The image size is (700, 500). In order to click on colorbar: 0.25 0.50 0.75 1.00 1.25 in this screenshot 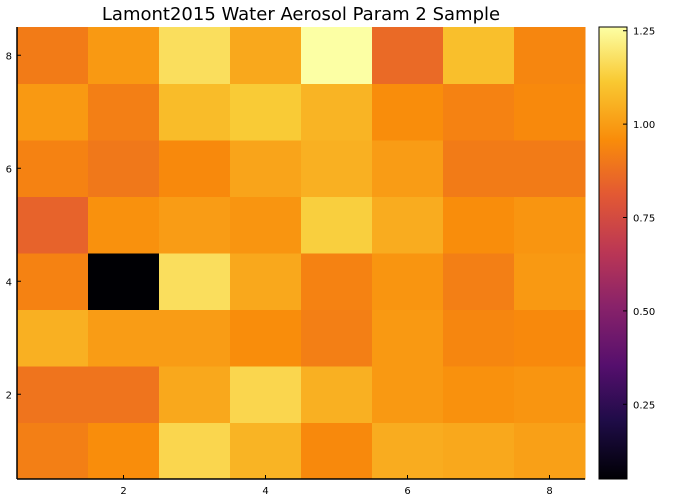, I will do `click(626, 253)`.